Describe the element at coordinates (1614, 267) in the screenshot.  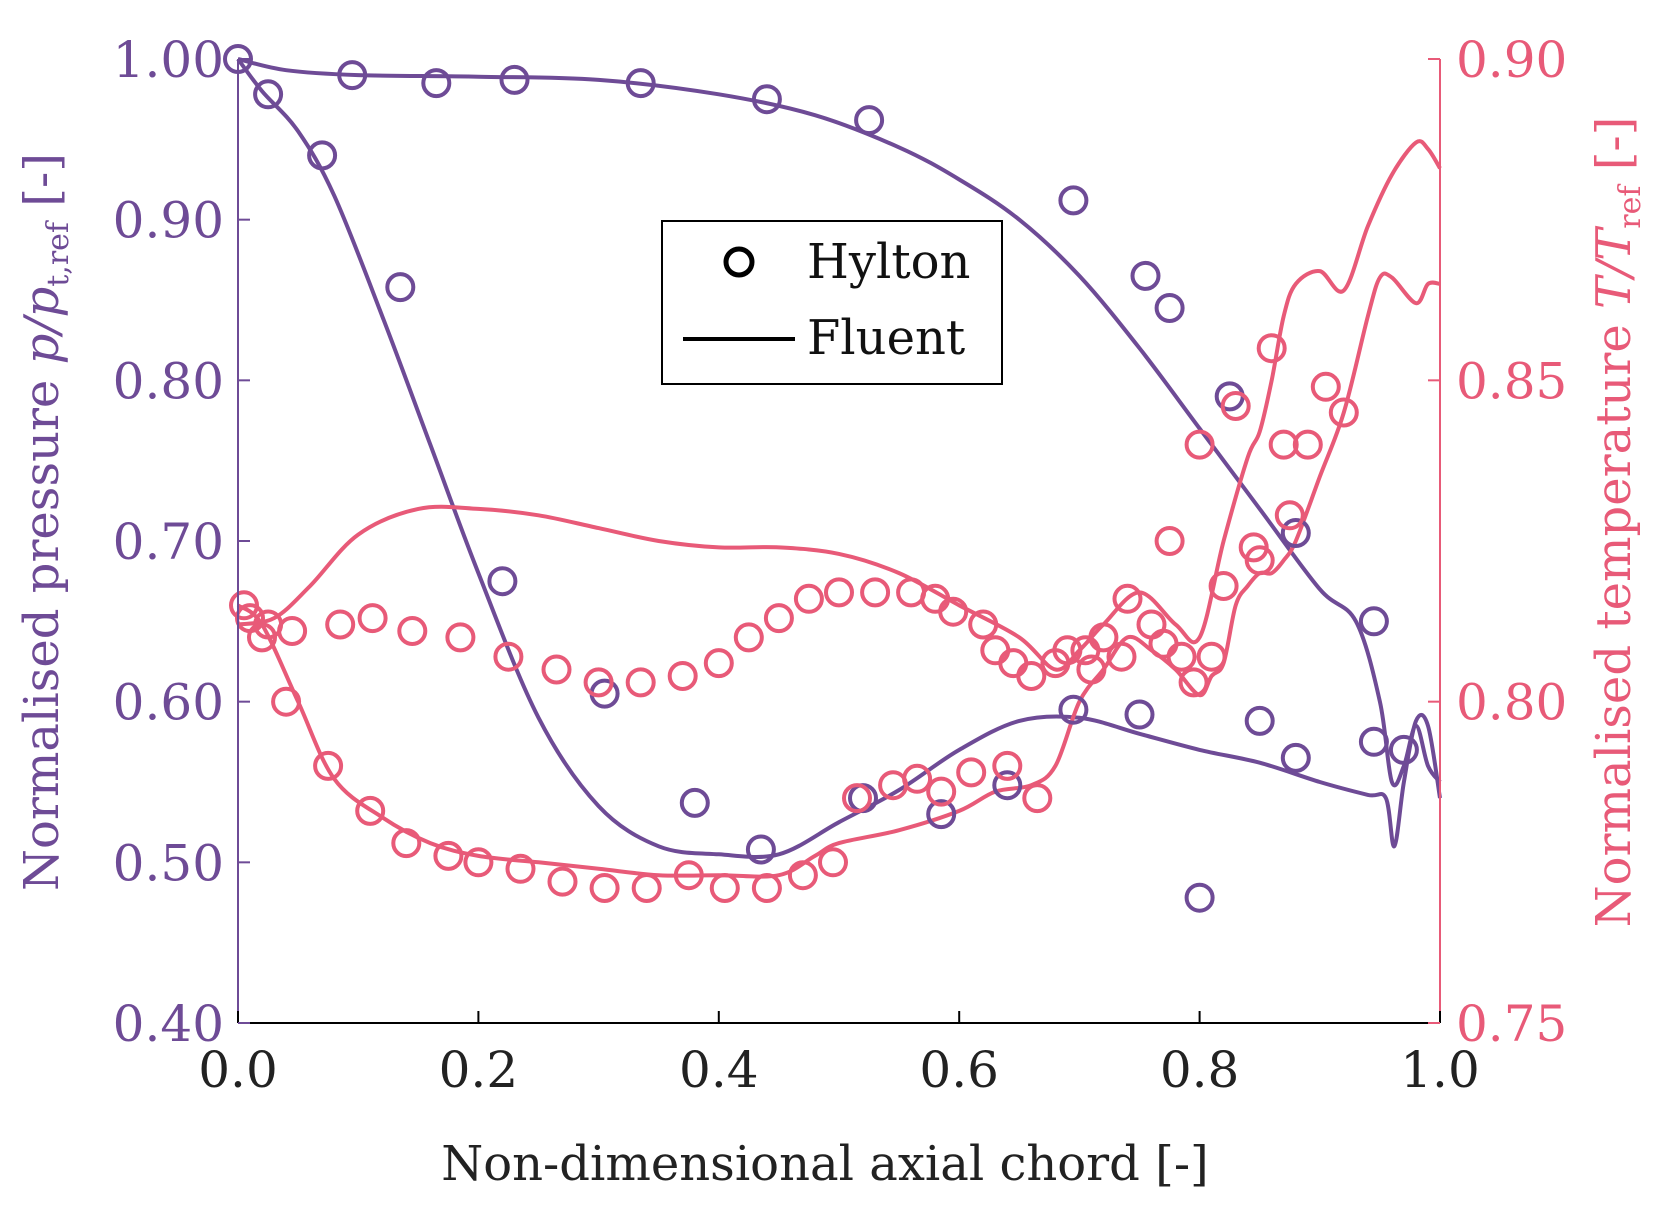
I see `y-right-label-var: T/T` at that location.